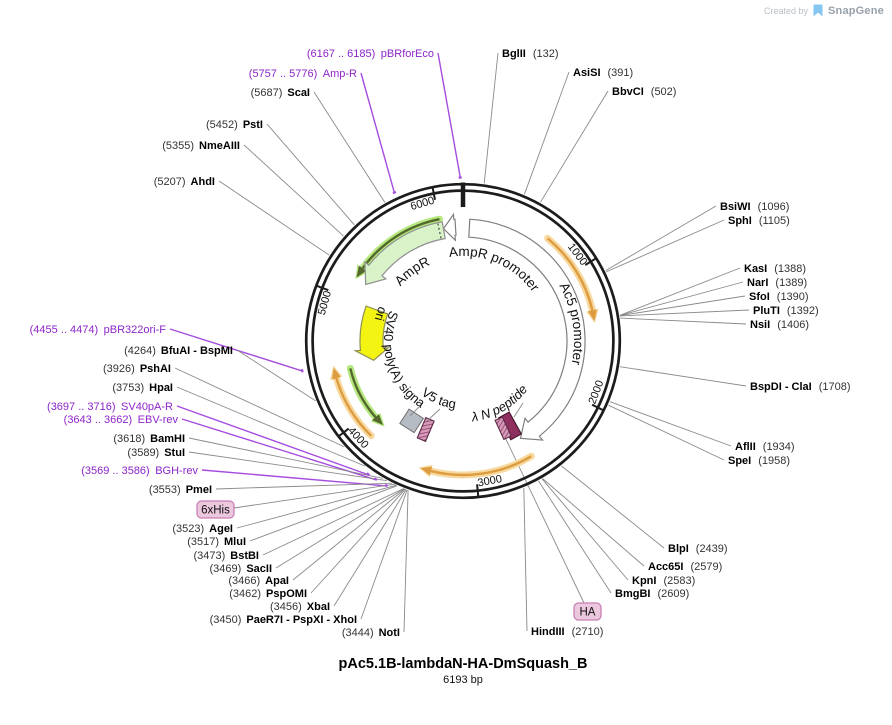 The height and width of the screenshot is (725, 892). I want to click on site-label-NsiI: NsiI(1406), so click(779, 325).